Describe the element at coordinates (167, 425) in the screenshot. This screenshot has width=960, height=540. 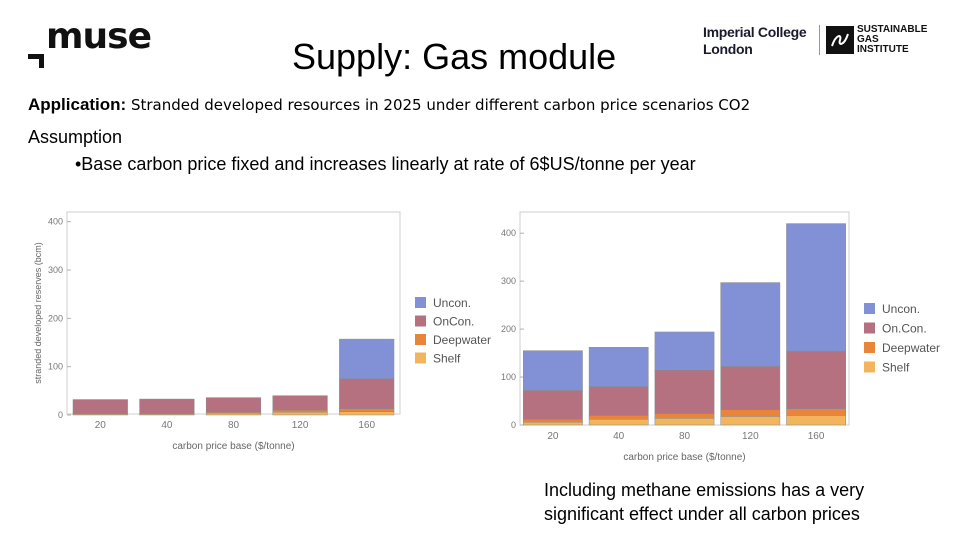
I see `chart1-xtick-label: 40` at that location.